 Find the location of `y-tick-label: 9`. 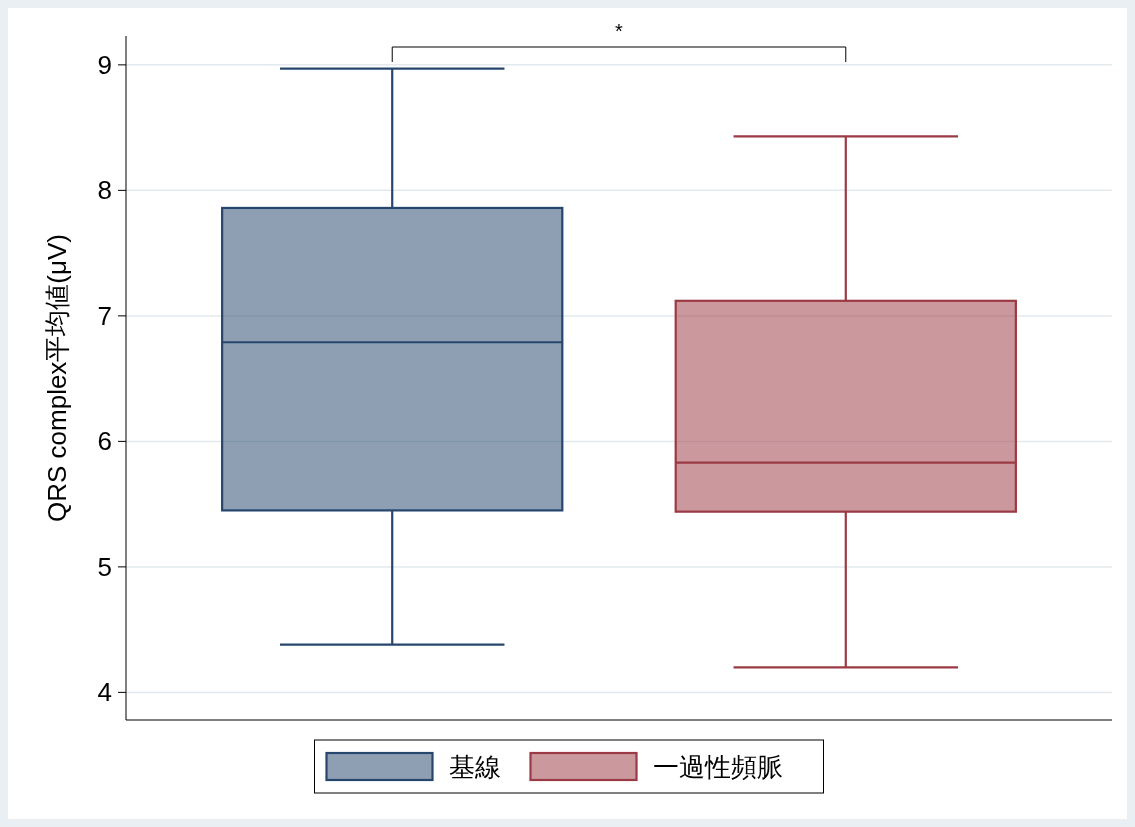

y-tick-label: 9 is located at coordinates (104, 64).